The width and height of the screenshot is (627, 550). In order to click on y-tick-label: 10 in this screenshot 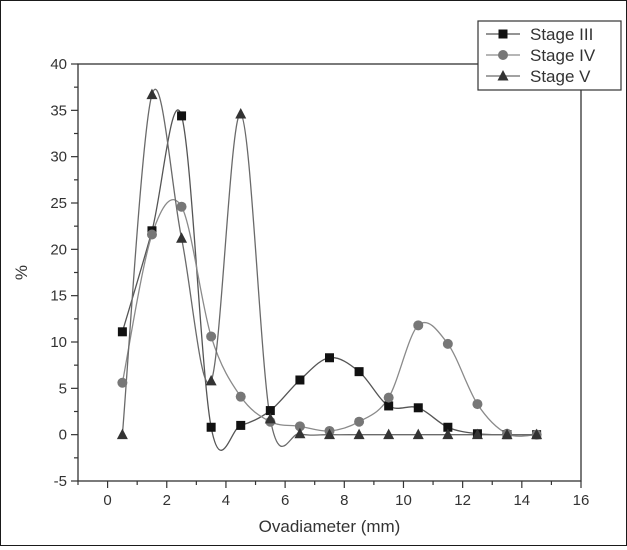, I will do `click(58, 342)`.